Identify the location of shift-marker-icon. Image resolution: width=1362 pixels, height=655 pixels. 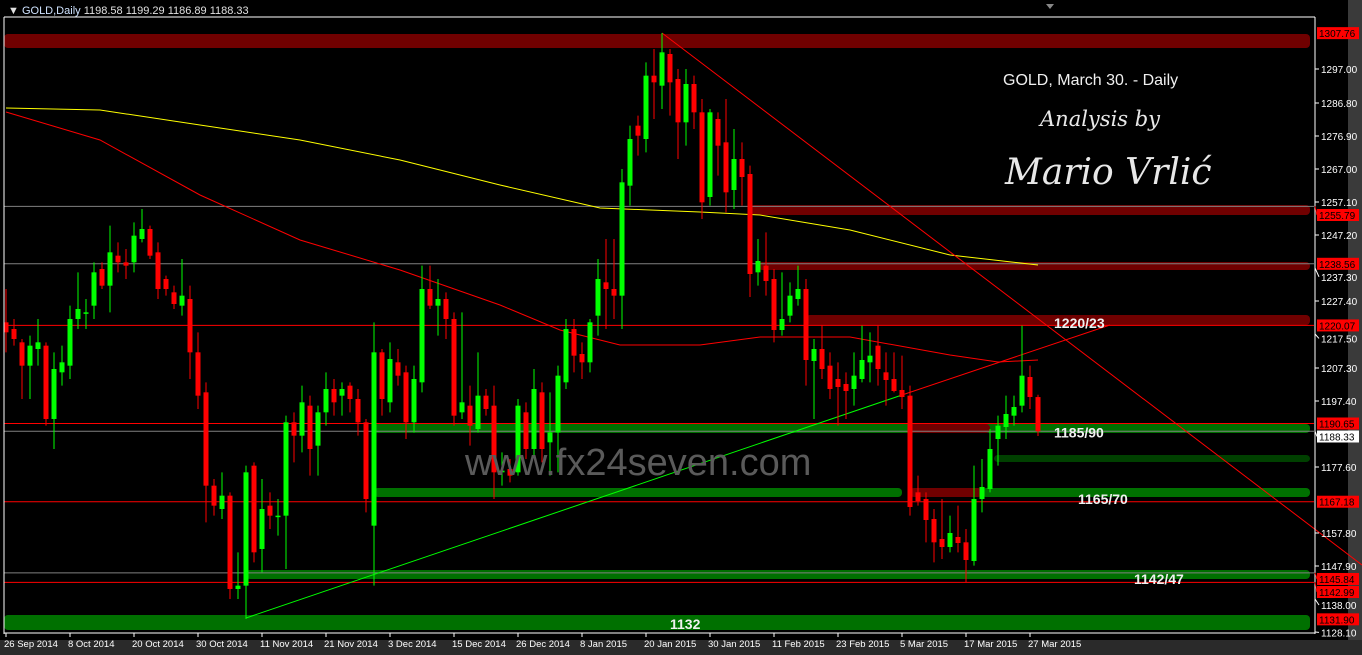
(1050, 6).